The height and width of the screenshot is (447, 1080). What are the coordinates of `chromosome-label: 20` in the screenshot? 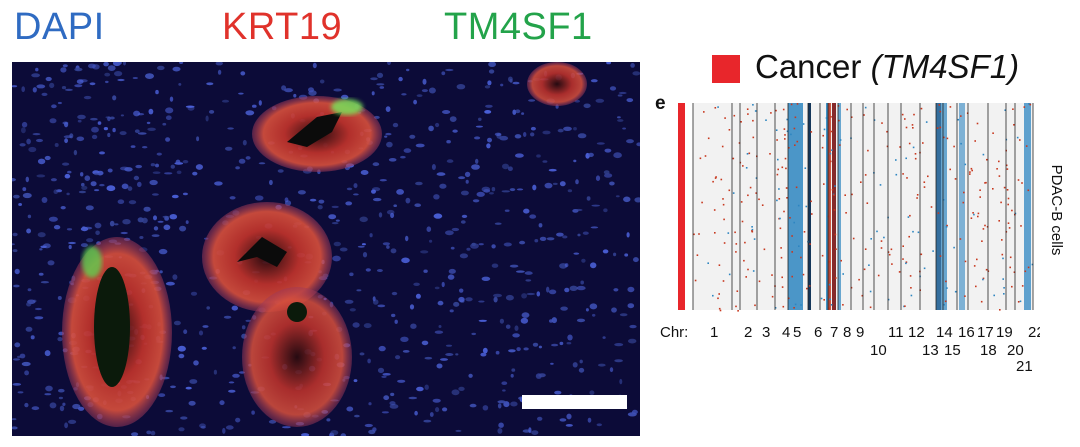 It's located at (1015, 350).